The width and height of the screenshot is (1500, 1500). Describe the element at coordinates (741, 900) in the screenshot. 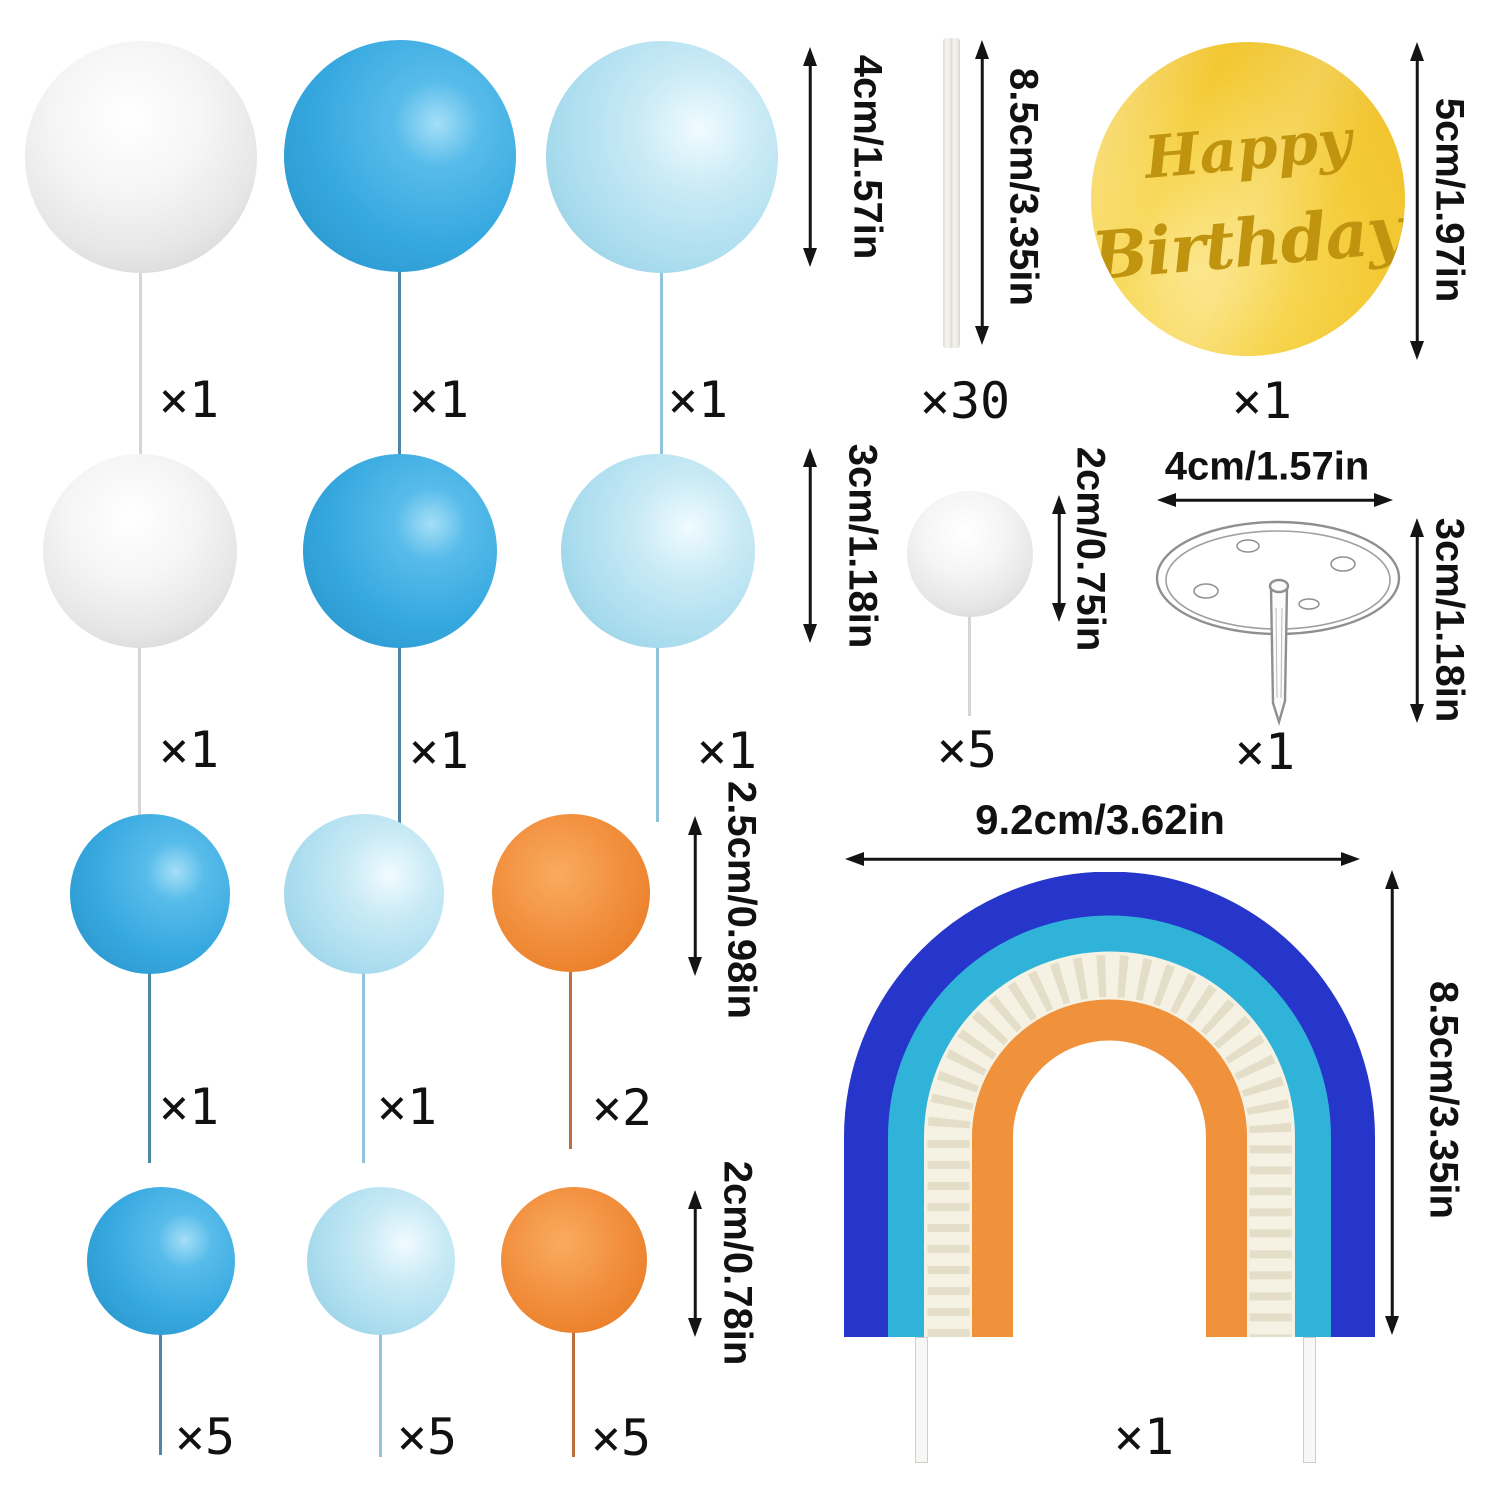

I see `dim-label-2.5cm-ball: 2.5cm/0.98in` at that location.